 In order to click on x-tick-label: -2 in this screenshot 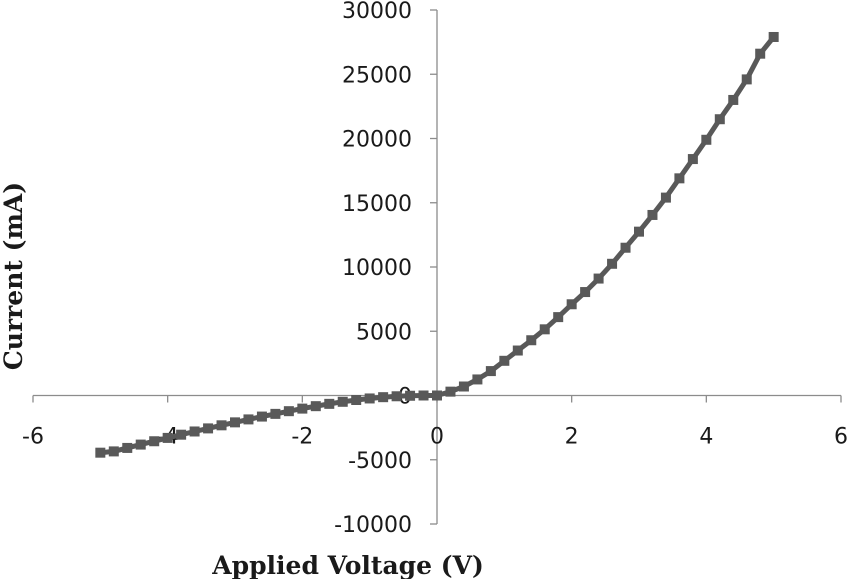, I will do `click(302, 437)`.